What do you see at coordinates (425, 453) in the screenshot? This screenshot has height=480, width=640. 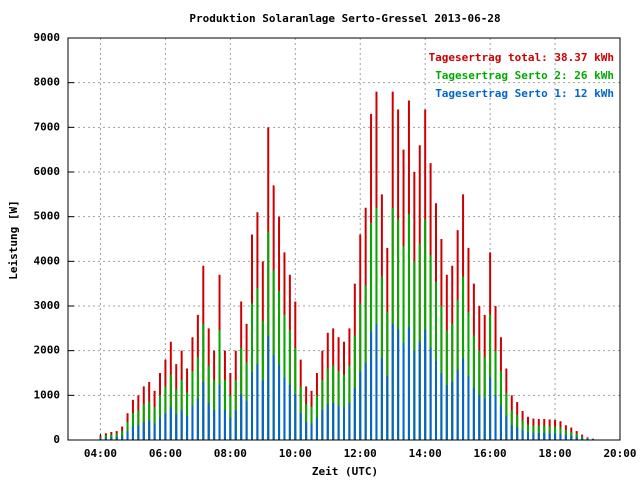 I see `x-tick-label: 14:00` at bounding box center [425, 453].